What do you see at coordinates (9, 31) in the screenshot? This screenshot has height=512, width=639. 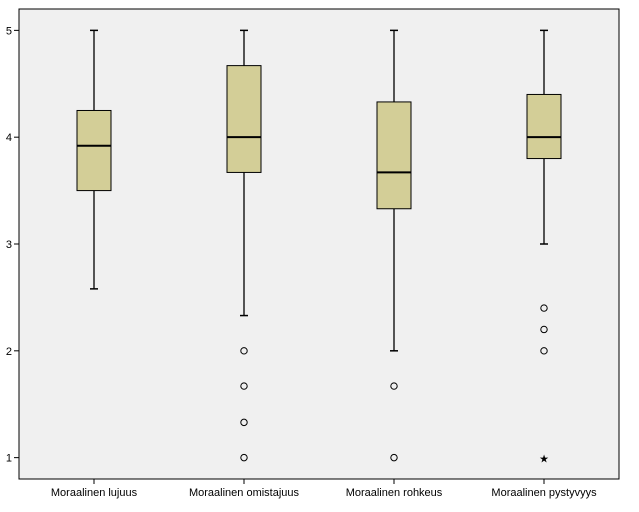 I see `y-tick-label: 5` at bounding box center [9, 31].